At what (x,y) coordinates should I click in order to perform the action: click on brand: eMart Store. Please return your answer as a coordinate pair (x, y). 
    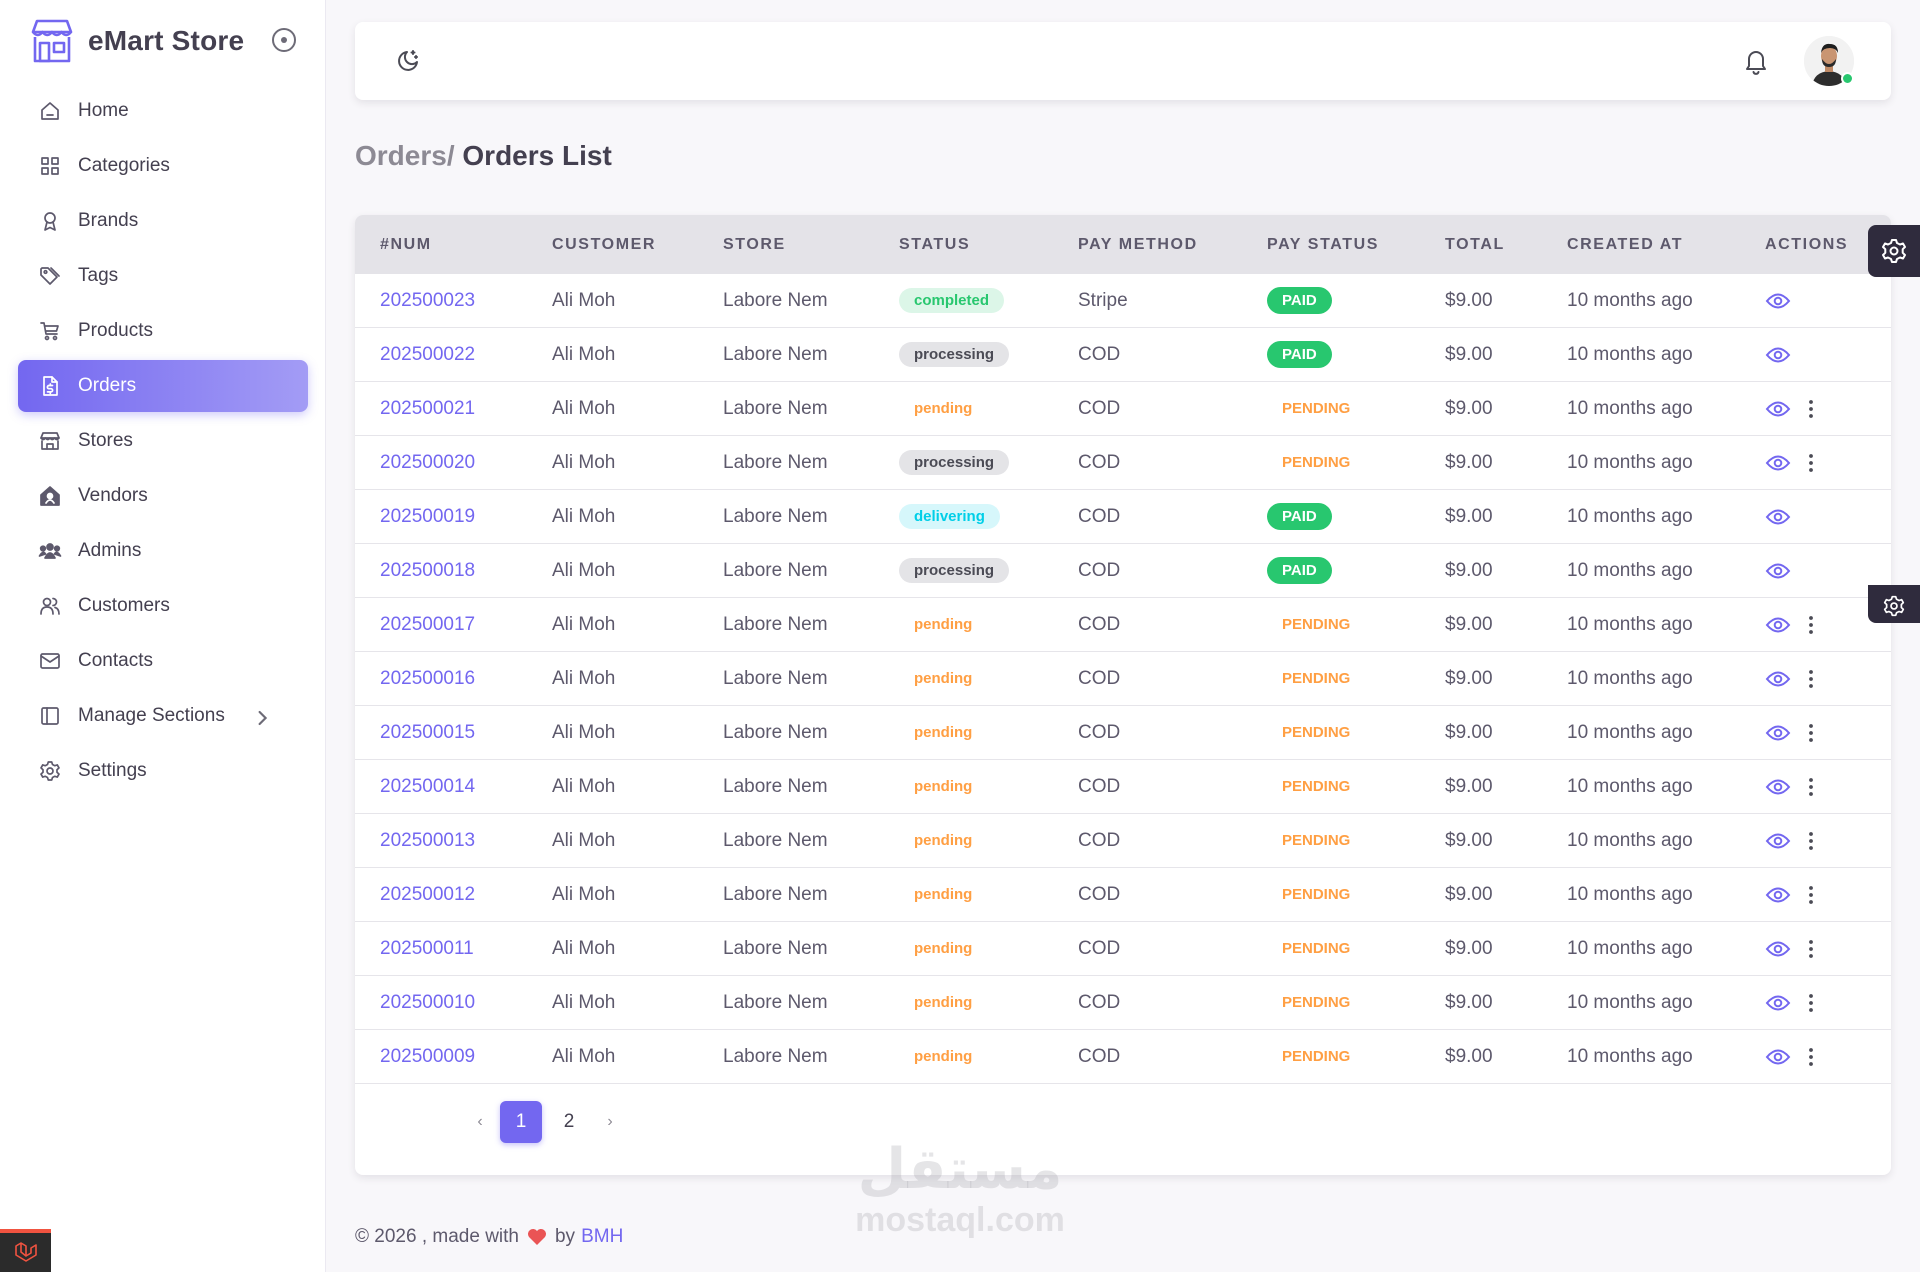
    Looking at the image, I should click on (136, 41).